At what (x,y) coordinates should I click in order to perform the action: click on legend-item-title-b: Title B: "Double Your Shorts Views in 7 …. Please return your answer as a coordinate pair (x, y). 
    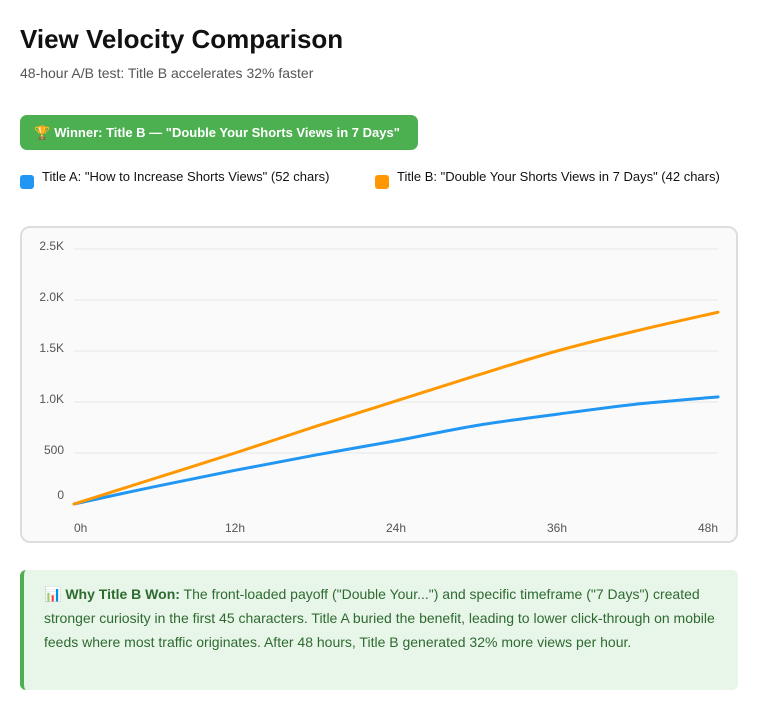
    Looking at the image, I should click on (552, 178).